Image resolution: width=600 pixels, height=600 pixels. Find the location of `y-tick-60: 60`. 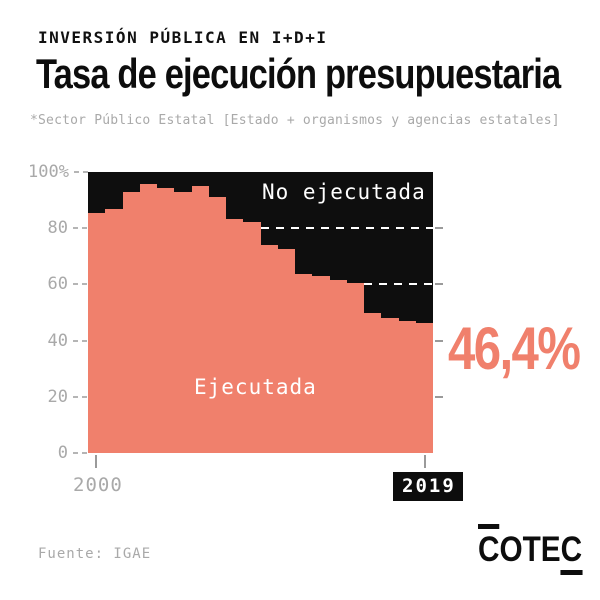

y-tick-60: 60 is located at coordinates (58, 284).